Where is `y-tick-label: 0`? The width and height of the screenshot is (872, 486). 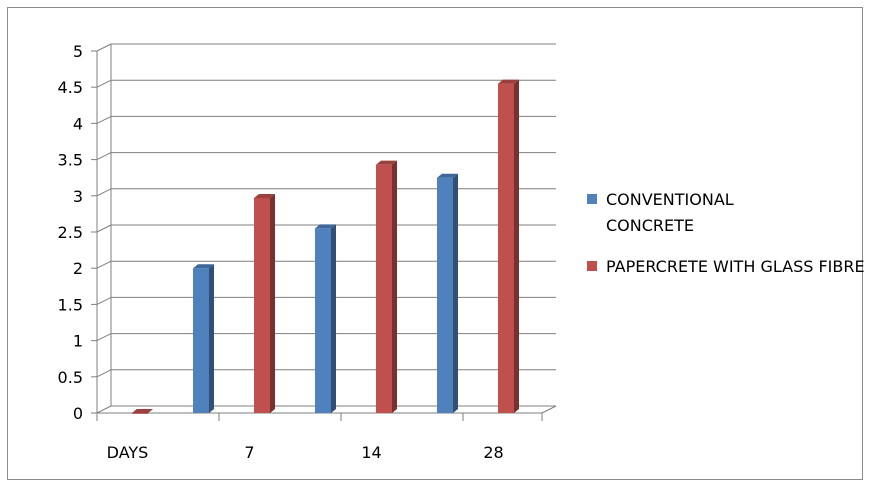 y-tick-label: 0 is located at coordinates (78, 413).